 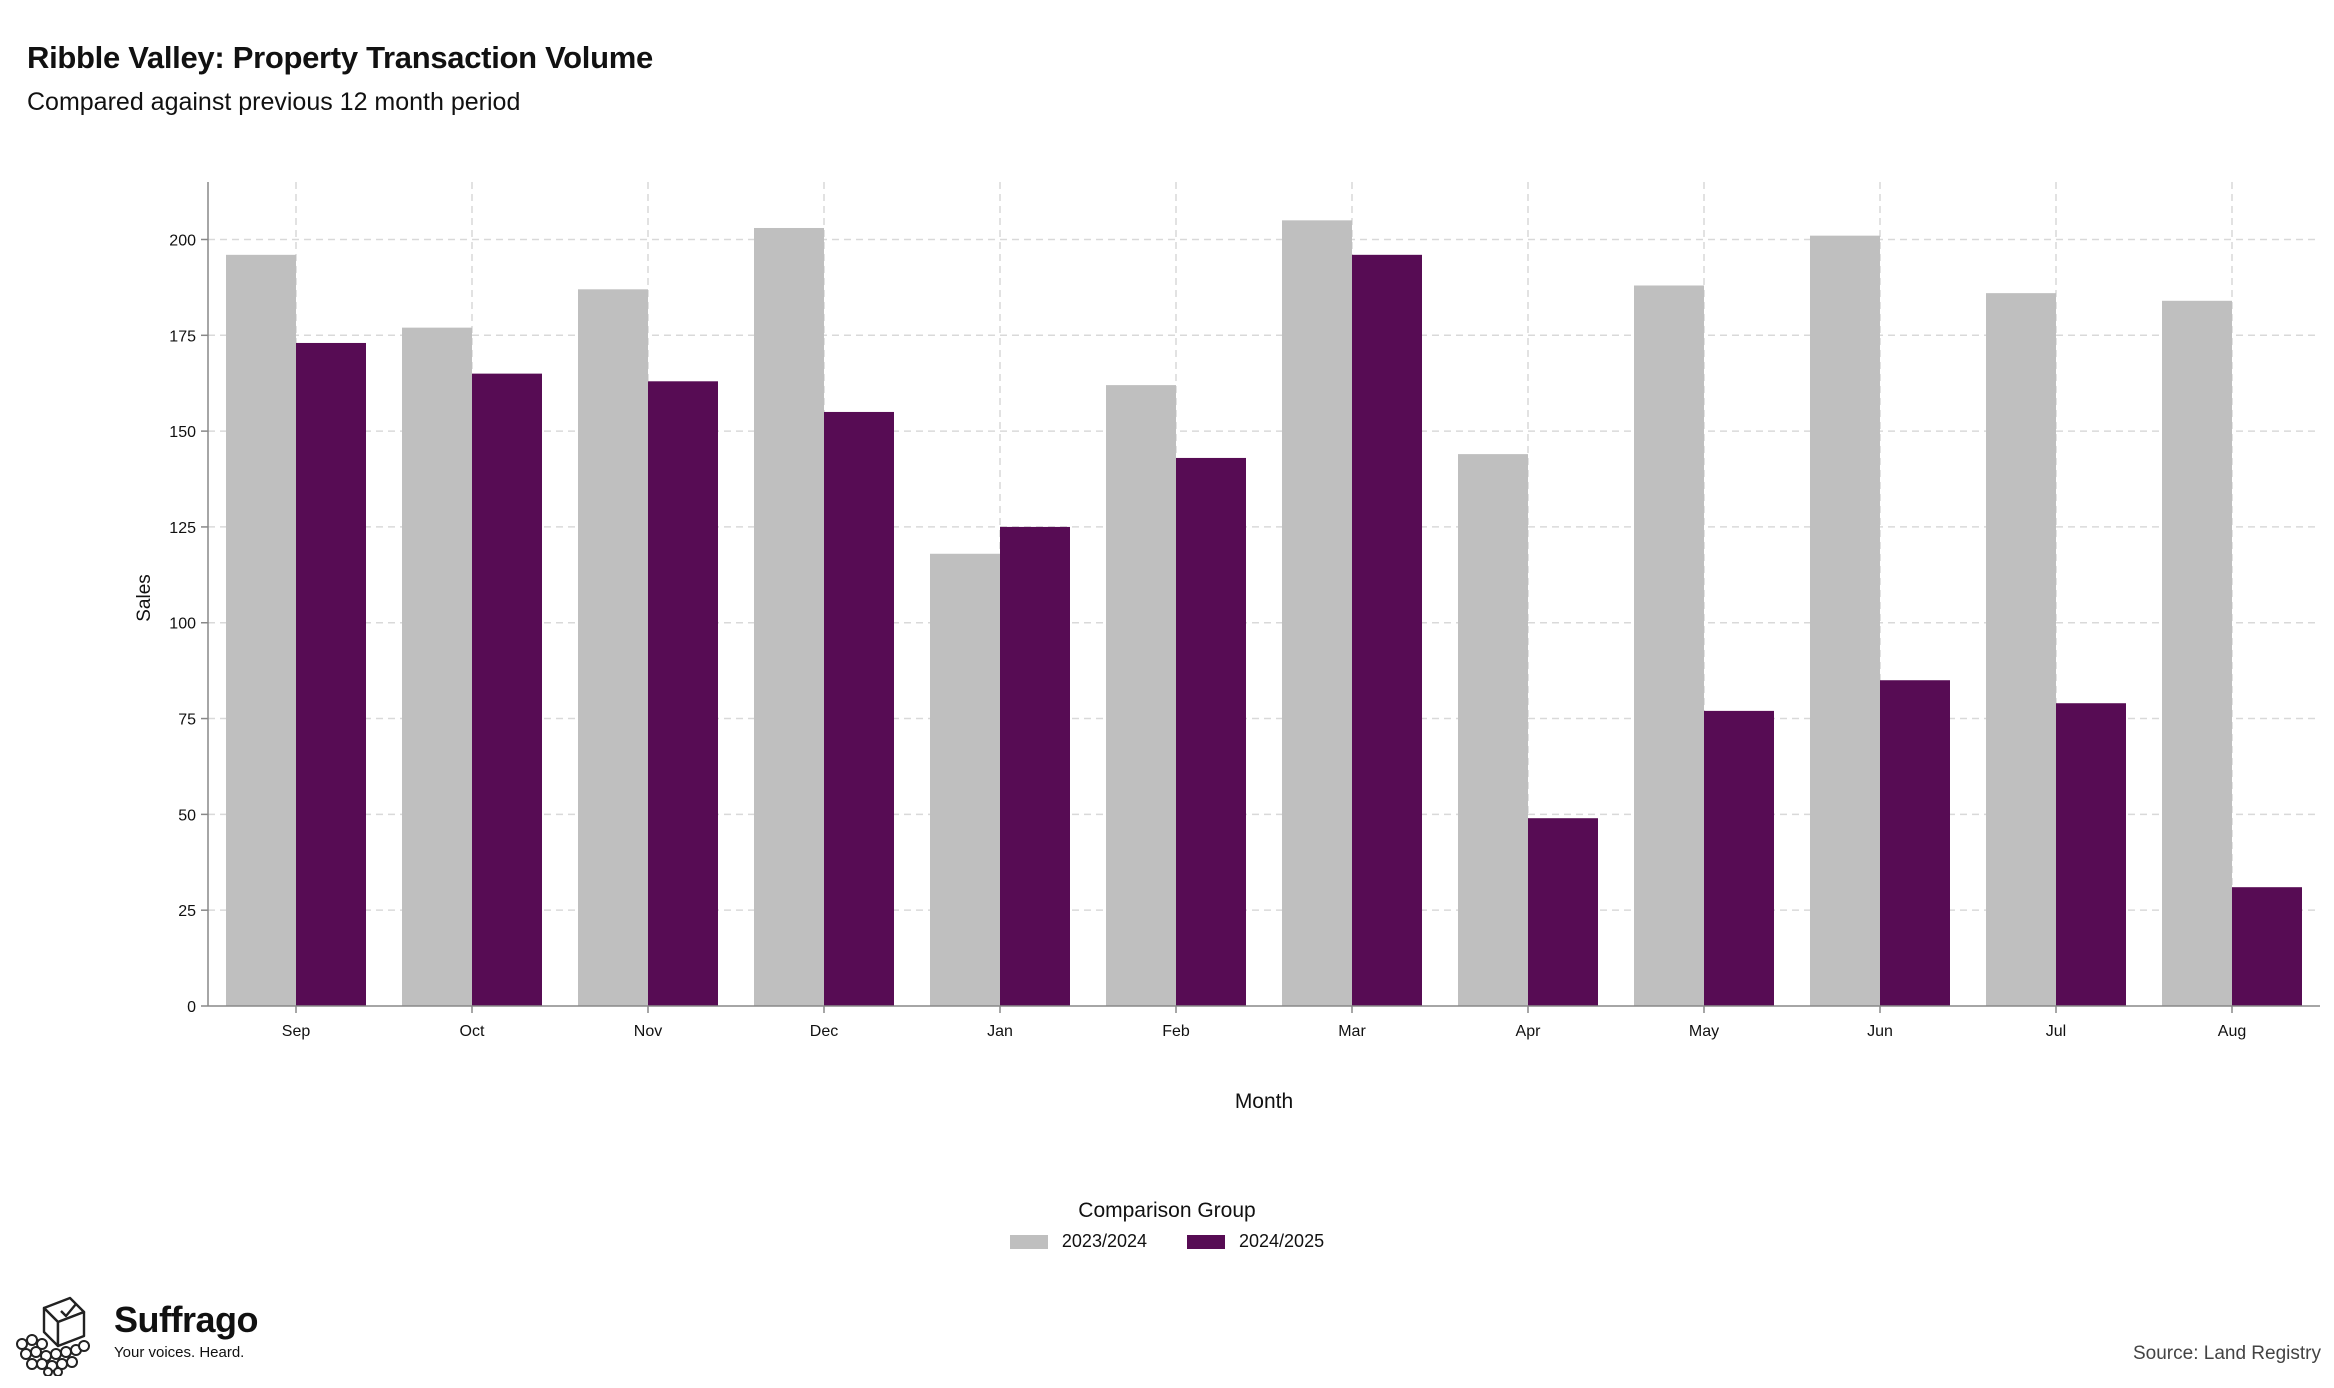 What do you see at coordinates (179, 1352) in the screenshot?
I see `brand-tagline: Your voices. Heard.` at bounding box center [179, 1352].